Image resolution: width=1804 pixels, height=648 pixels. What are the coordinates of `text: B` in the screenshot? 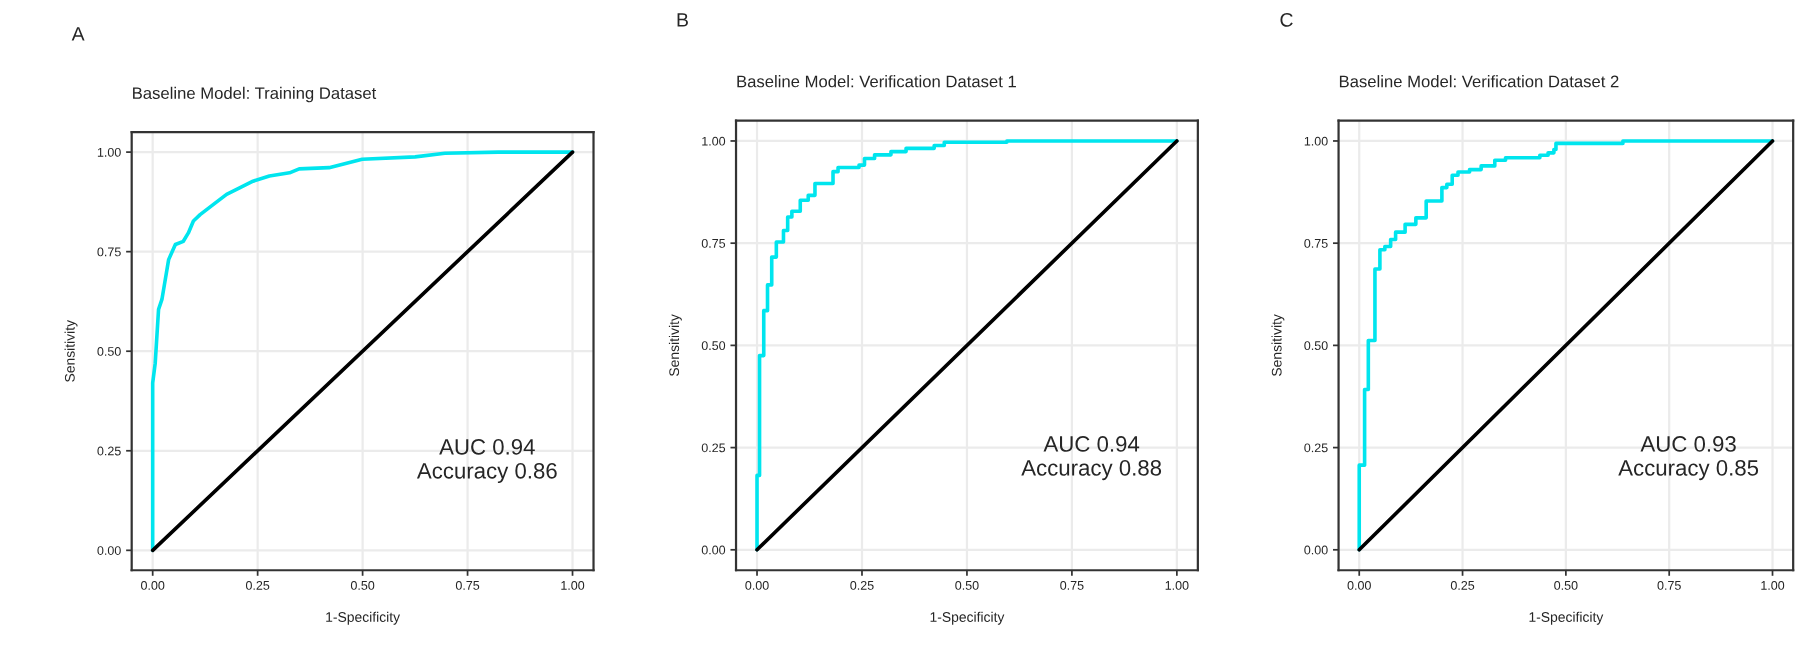 It's located at (682, 20).